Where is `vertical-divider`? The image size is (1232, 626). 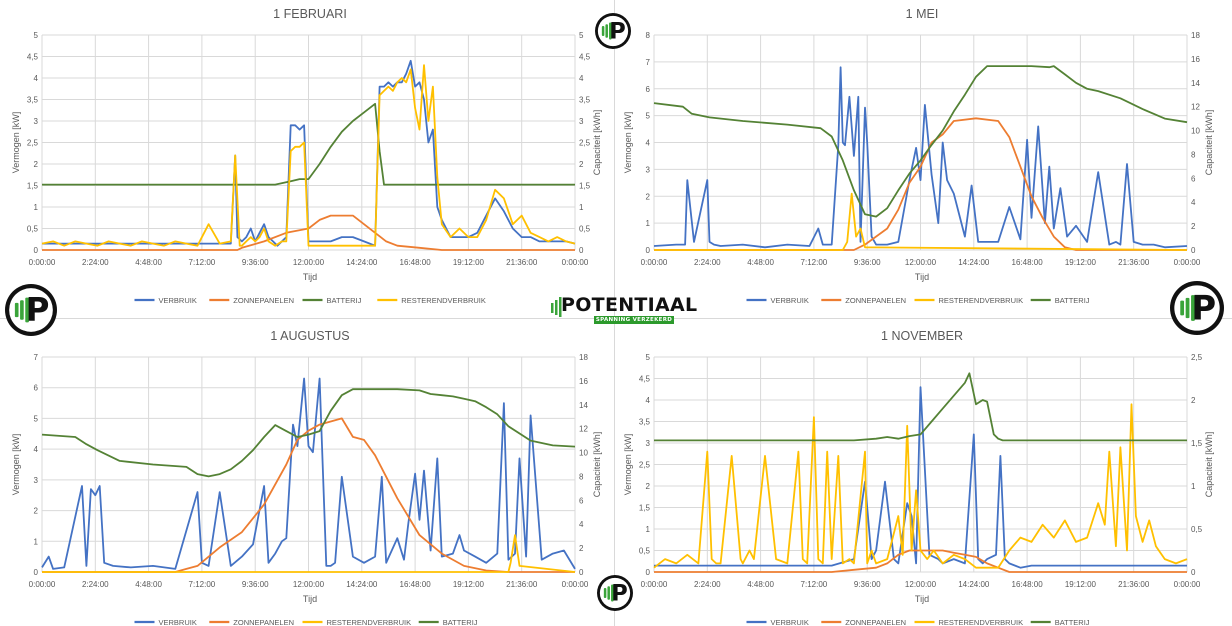 vertical-divider is located at coordinates (614, 313).